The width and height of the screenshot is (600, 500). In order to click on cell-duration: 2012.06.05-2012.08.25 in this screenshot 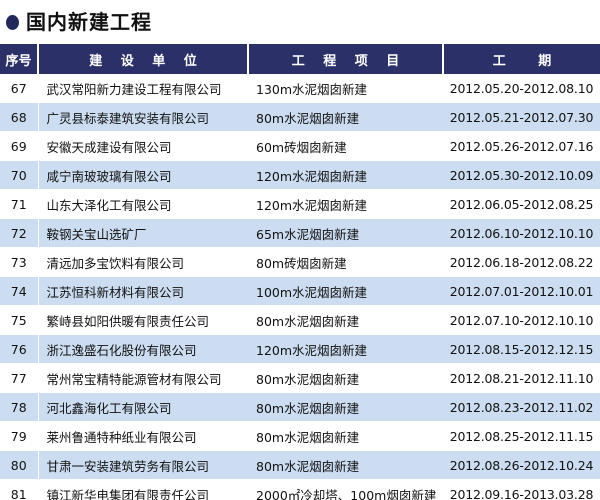, I will do `click(521, 204)`.